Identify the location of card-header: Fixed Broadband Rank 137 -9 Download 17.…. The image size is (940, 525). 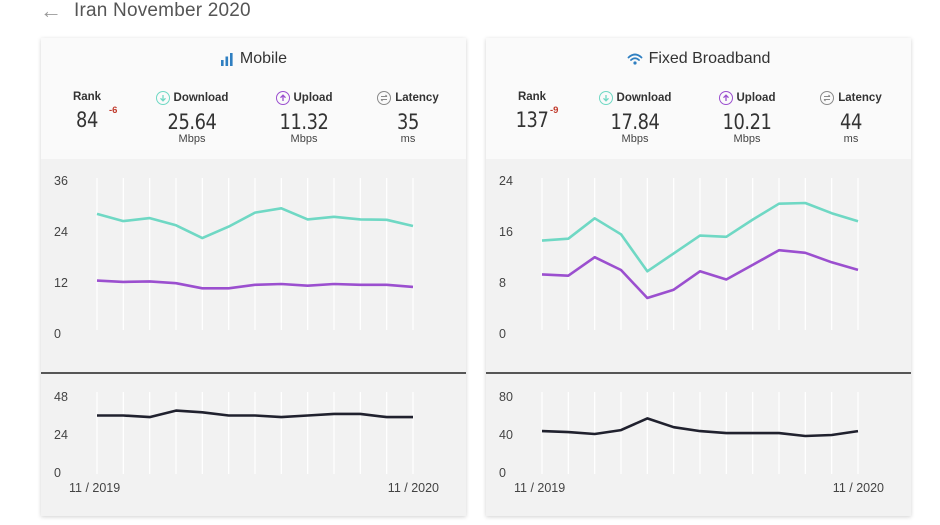
(698, 98).